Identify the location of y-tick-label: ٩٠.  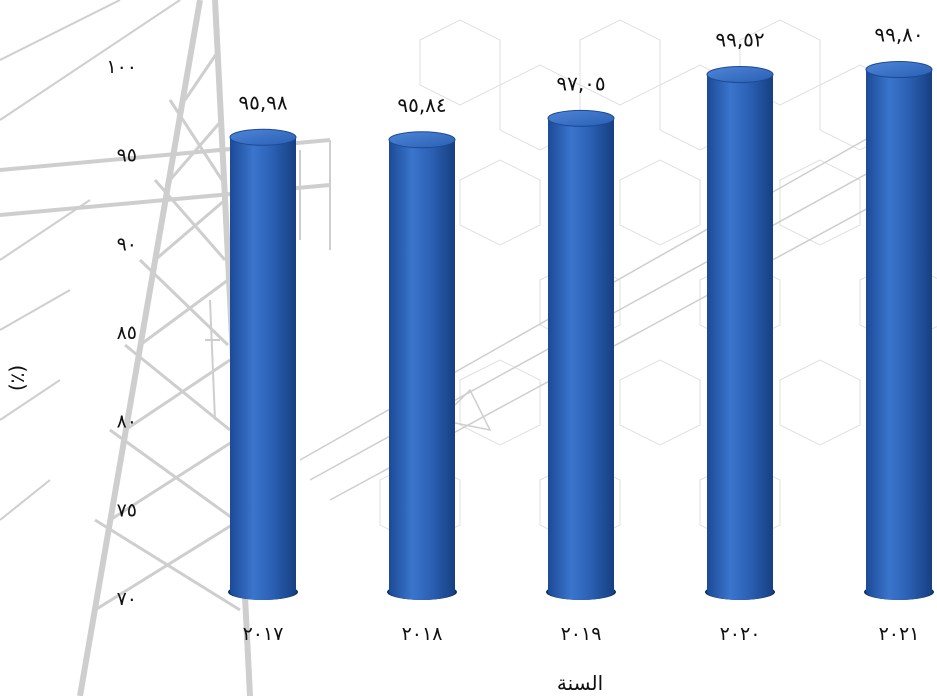
(127, 244).